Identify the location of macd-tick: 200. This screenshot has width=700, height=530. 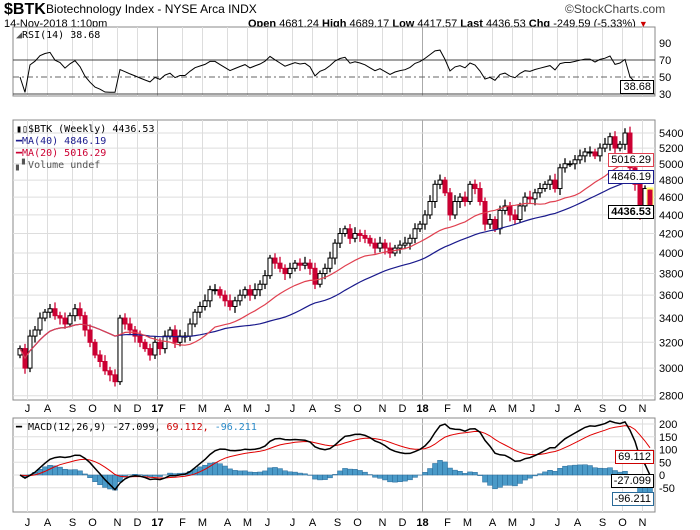
(668, 425).